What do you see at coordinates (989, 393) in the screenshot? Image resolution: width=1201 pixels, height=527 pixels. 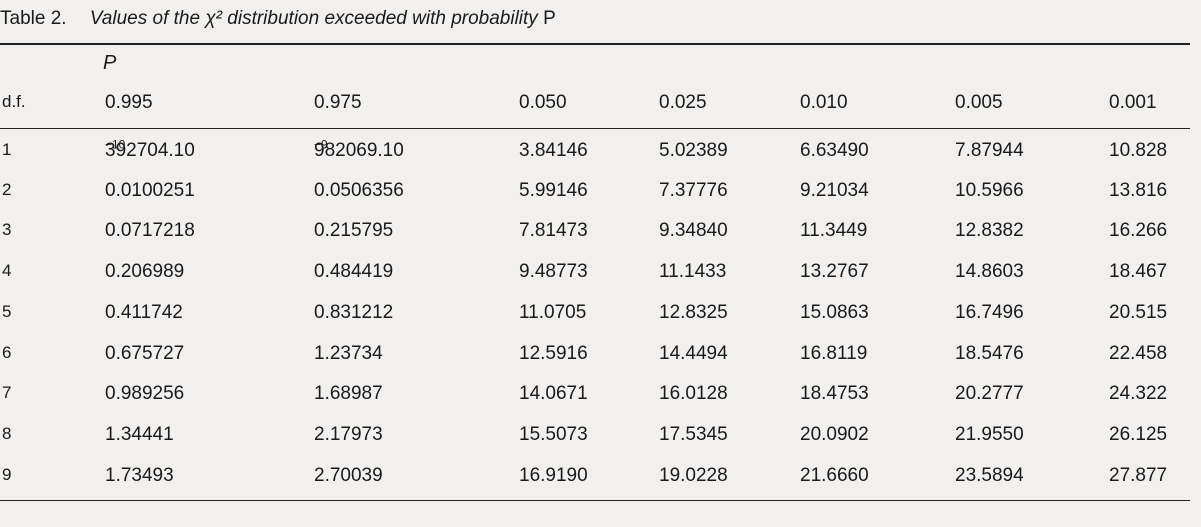 I see `value-cell: 20.2777` at bounding box center [989, 393].